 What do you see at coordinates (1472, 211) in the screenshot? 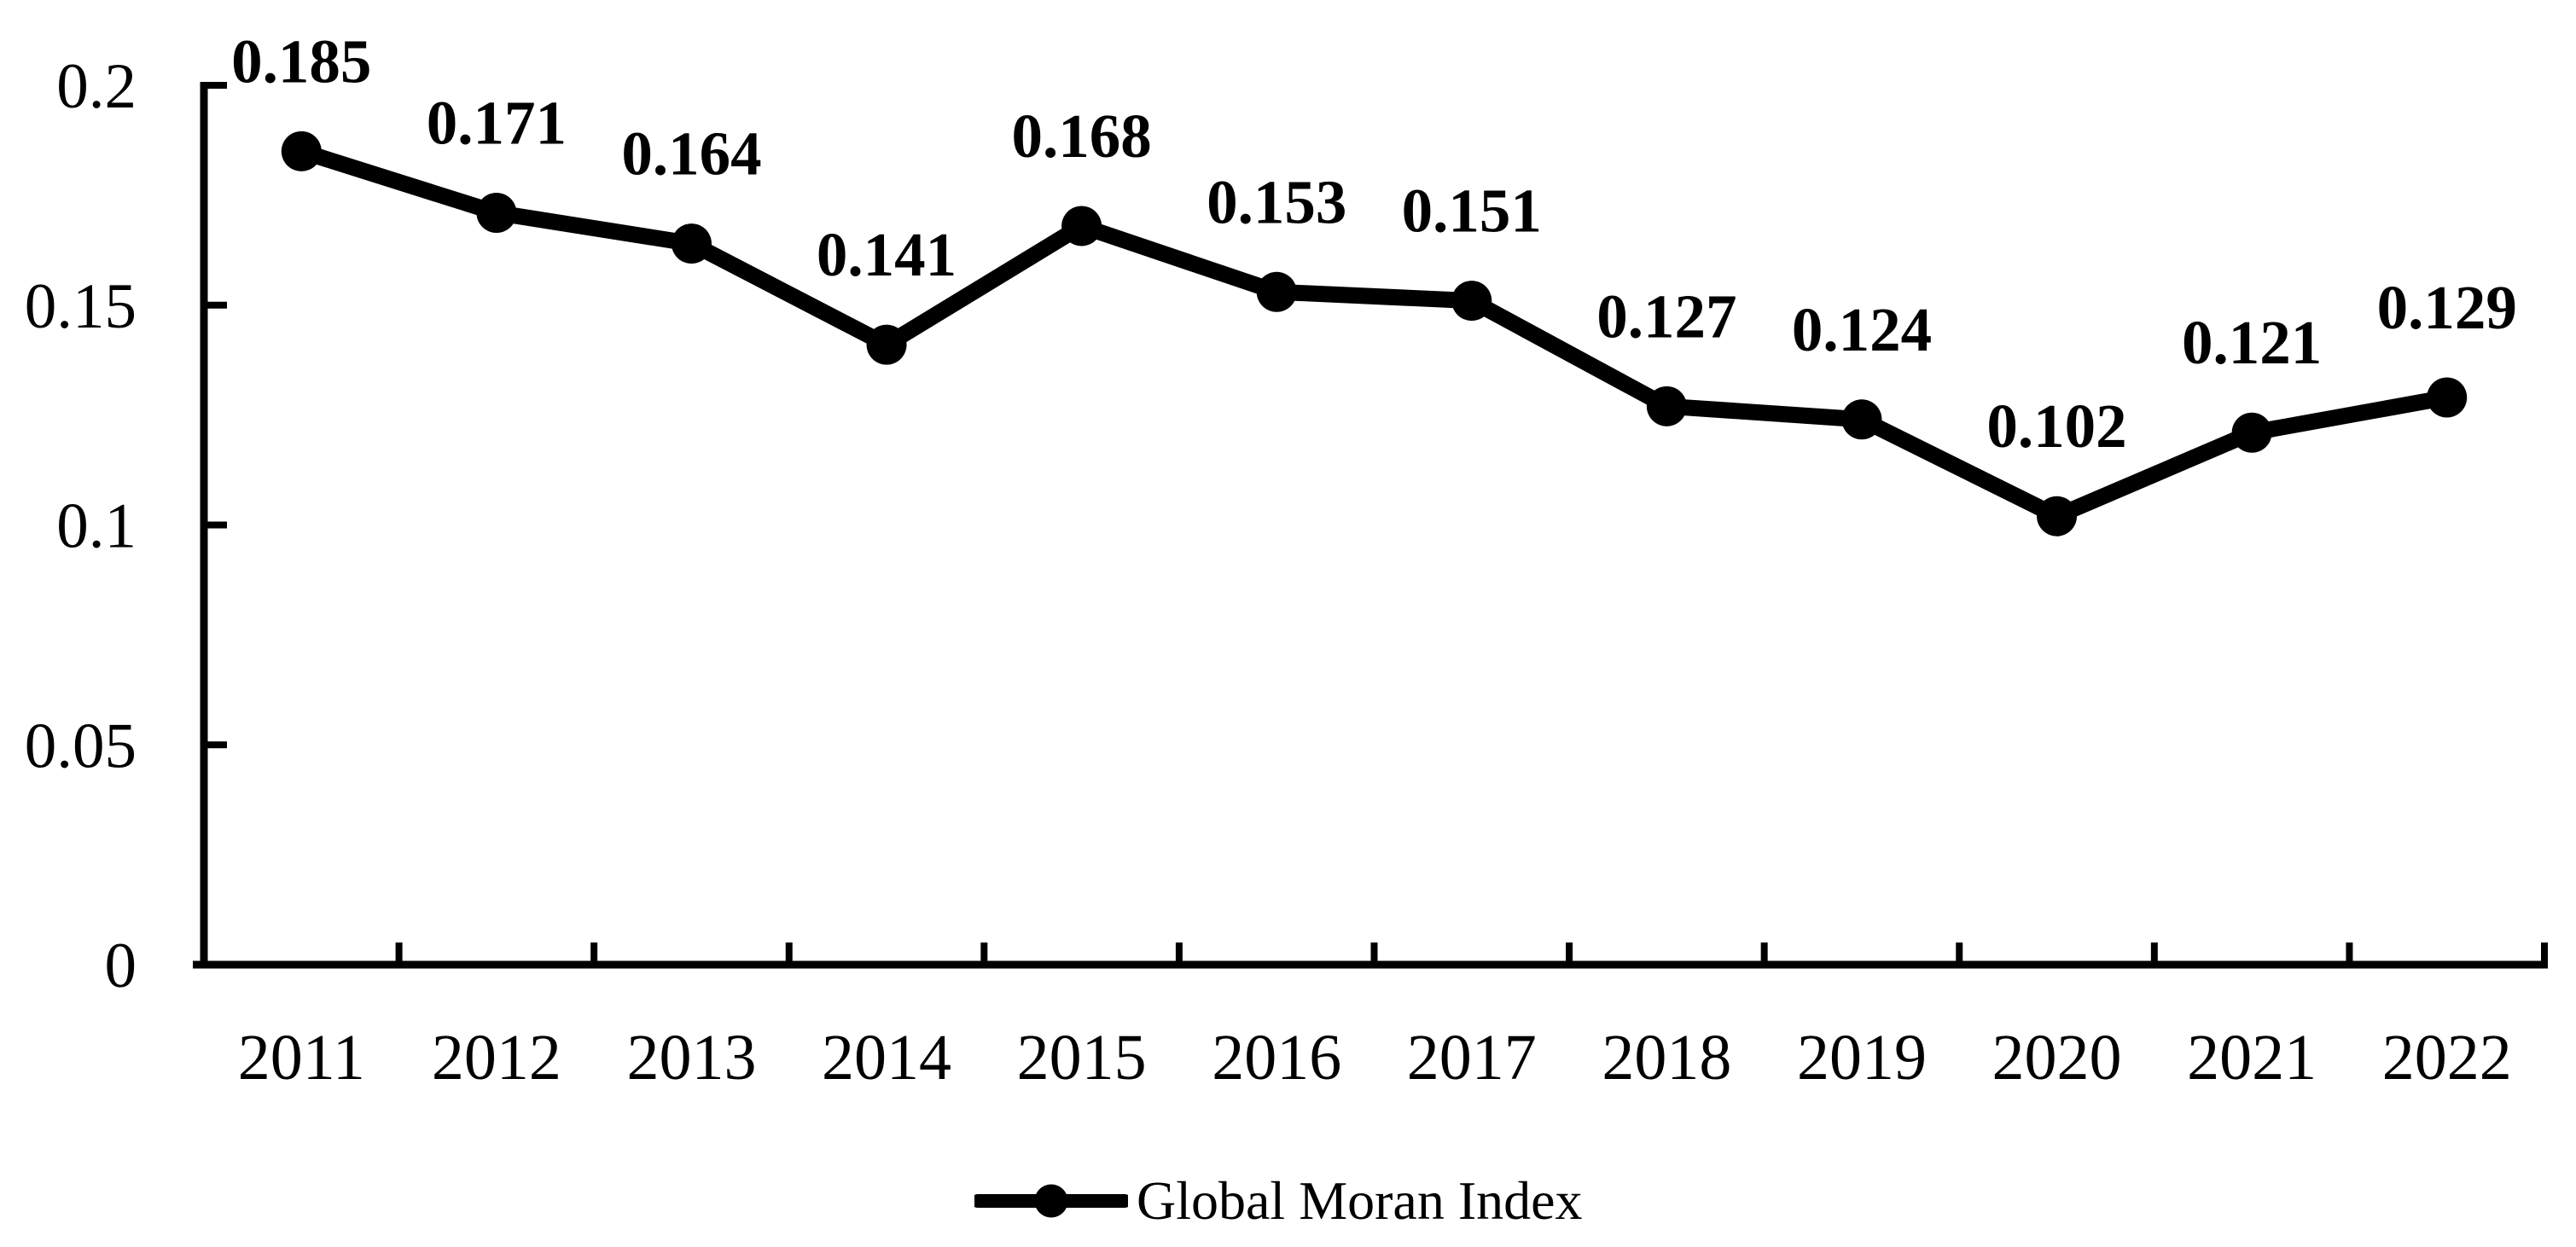
I see `data-label: 0.151` at bounding box center [1472, 211].